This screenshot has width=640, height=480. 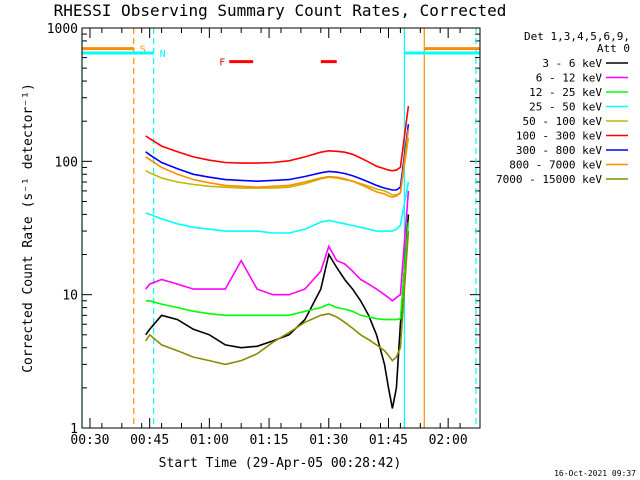 What do you see at coordinates (572, 63) in the screenshot?
I see `legend-label: 3 - 6 keV` at bounding box center [572, 63].